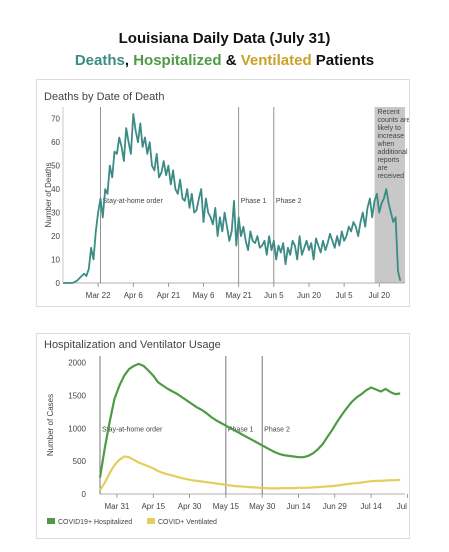 The width and height of the screenshot is (449, 552). What do you see at coordinates (274, 295) in the screenshot?
I see `x-tick-label: Jun 5` at bounding box center [274, 295].